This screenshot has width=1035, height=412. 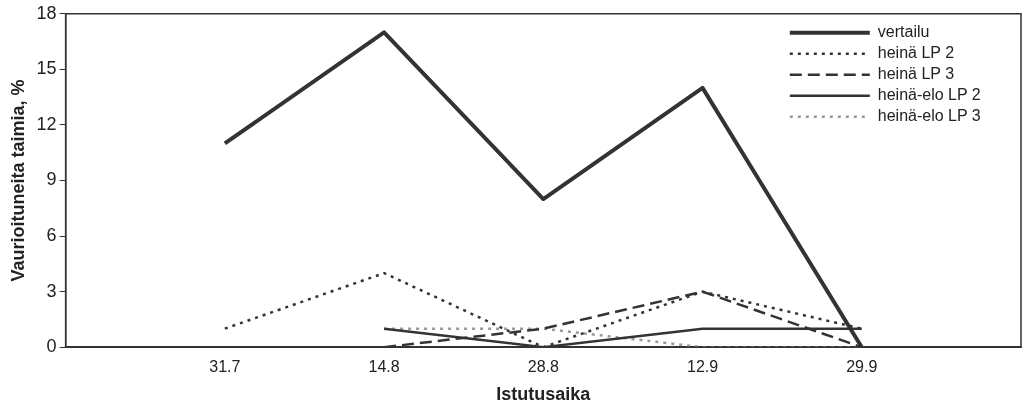 I want to click on y-tick-label: 9, so click(x=51, y=179).